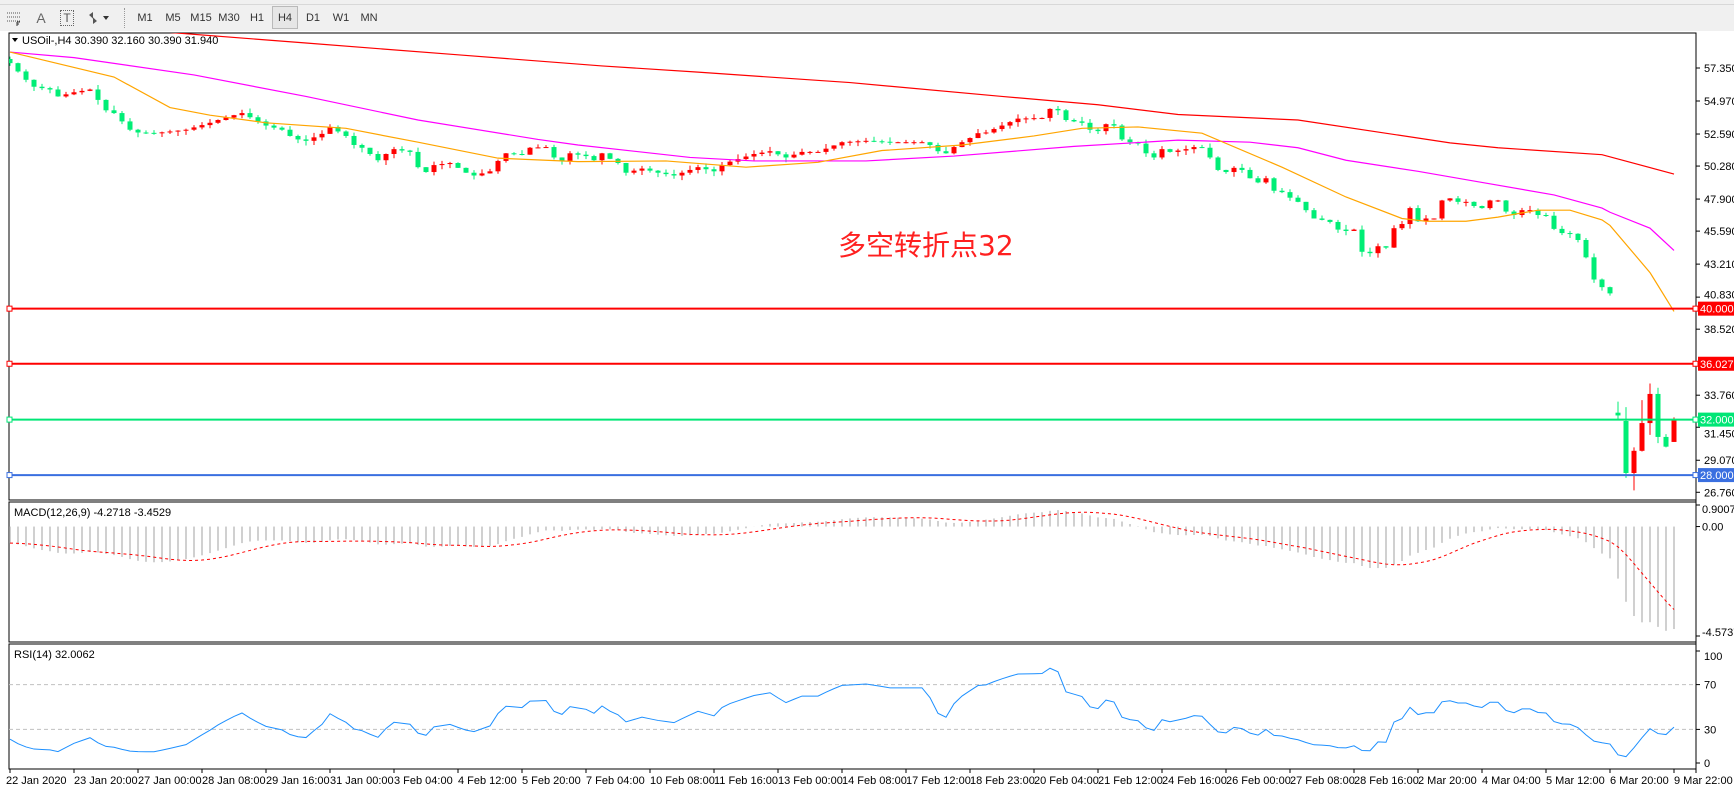  Describe the element at coordinates (257, 17) in the screenshot. I see `timeframe-h1-button: H1` at that location.